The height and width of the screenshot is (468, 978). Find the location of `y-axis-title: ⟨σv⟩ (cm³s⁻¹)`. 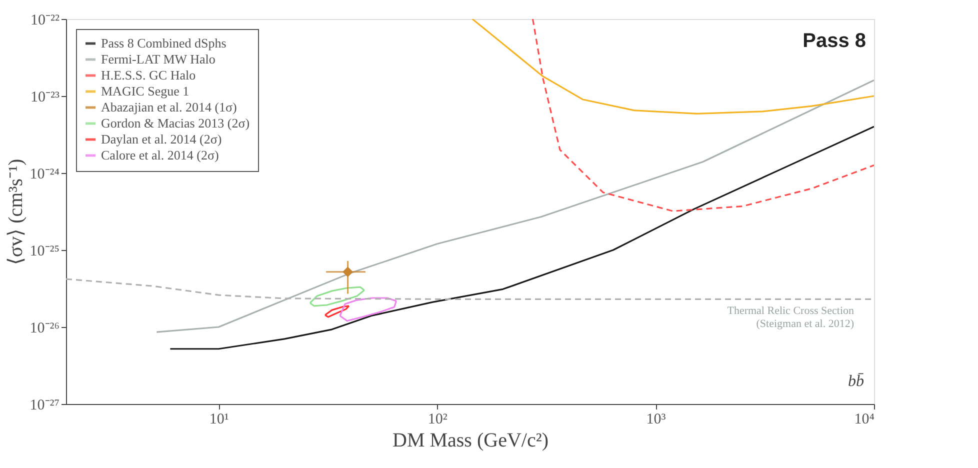

y-axis-title: ⟨σv⟩ (cm³s⁻¹) is located at coordinates (15, 212).